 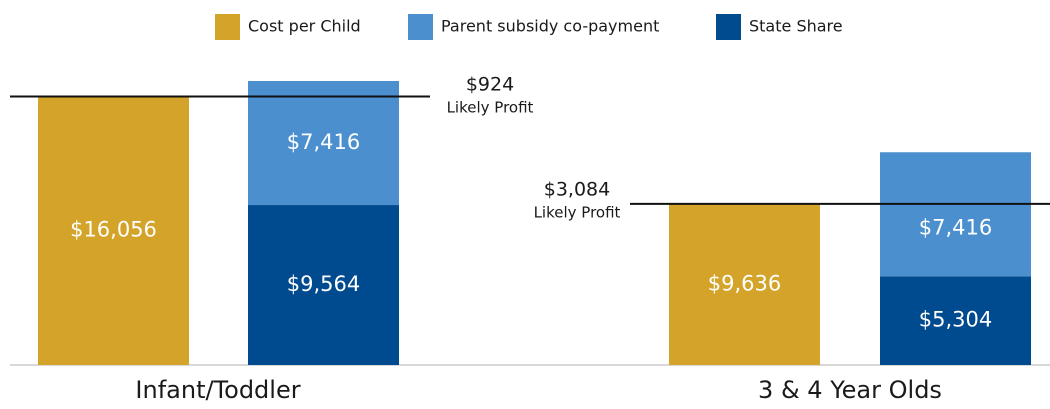 I want to click on legend-label: State Share, so click(x=796, y=26).